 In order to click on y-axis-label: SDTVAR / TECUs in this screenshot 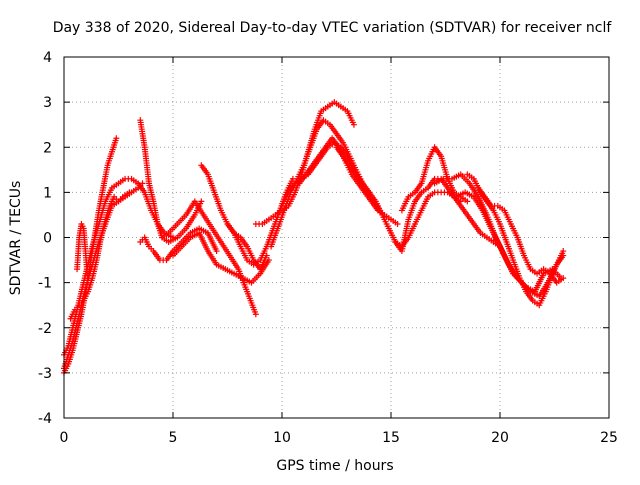, I will do `click(16, 238)`.